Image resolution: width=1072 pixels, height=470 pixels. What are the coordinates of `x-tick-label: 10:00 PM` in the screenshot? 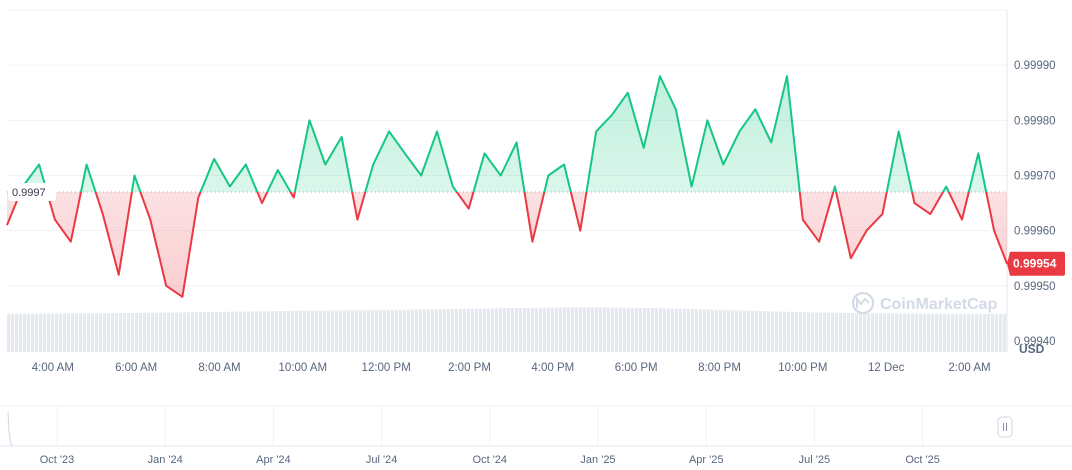 It's located at (802, 368).